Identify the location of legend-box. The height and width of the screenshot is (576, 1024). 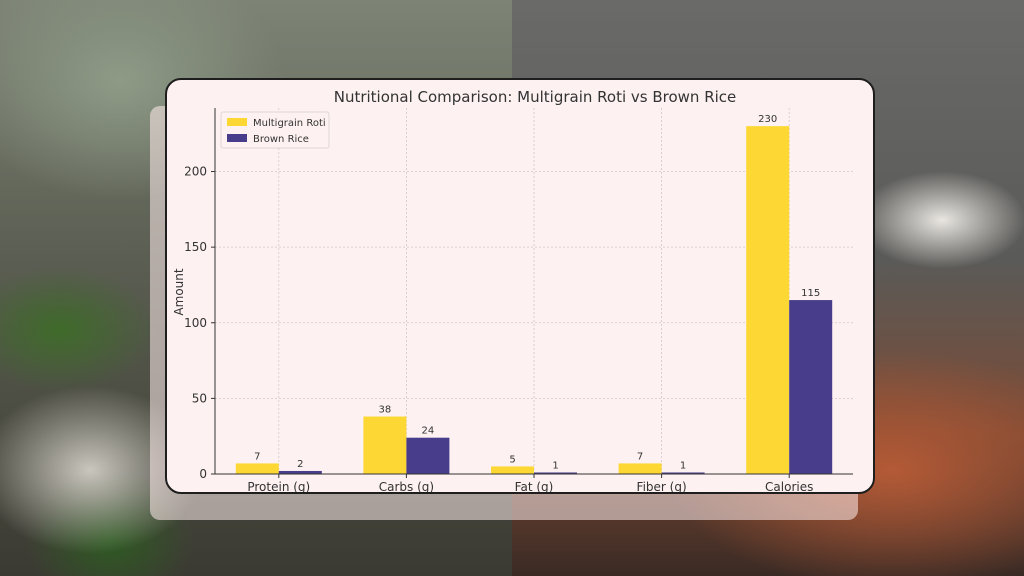
(275, 130).